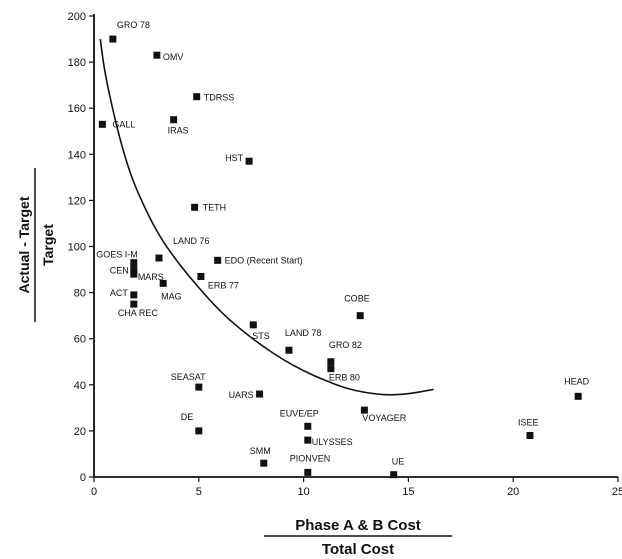 This screenshot has width=622, height=559. I want to click on y-tick-label: 0, so click(83, 478).